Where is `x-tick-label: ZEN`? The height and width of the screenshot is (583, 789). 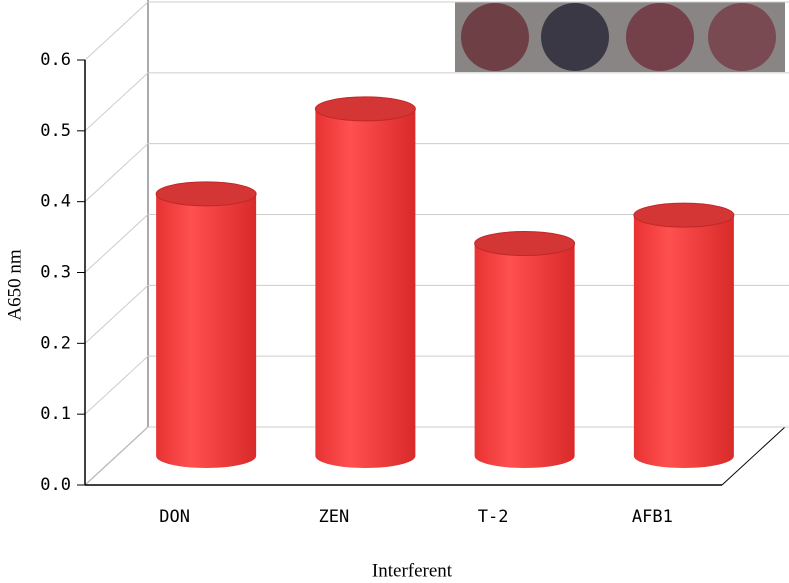 x-tick-label: ZEN is located at coordinates (334, 517).